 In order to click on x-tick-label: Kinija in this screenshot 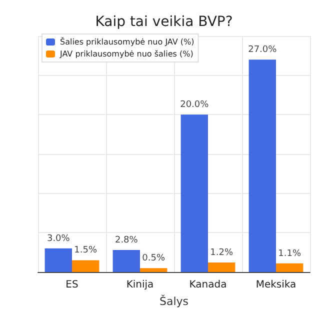, I will do `click(140, 285)`.